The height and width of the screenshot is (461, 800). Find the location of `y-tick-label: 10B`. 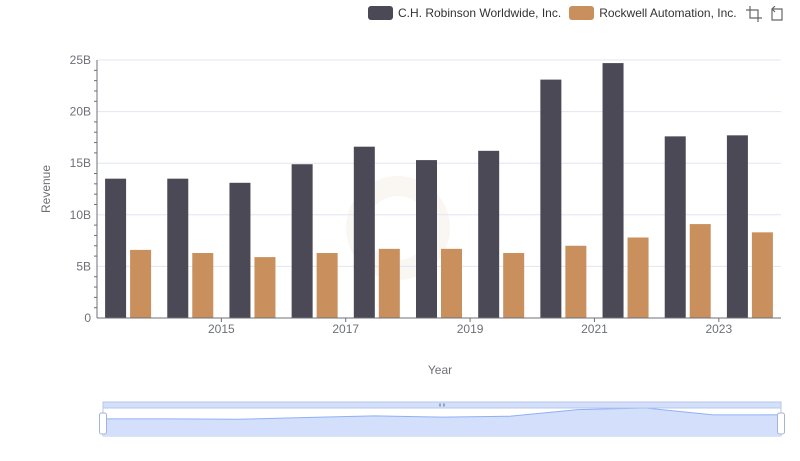

y-tick-label: 10B is located at coordinates (80, 215).